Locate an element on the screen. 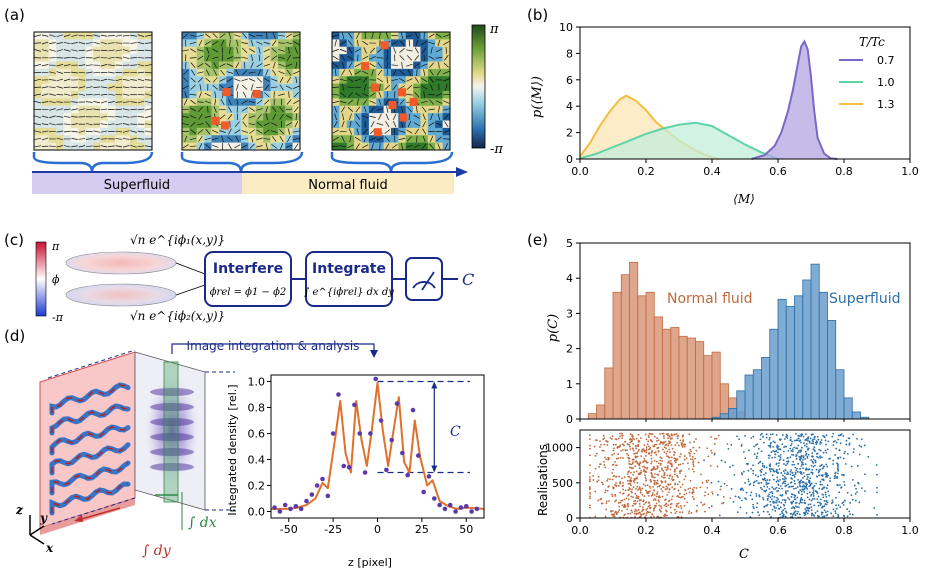  normal-fluid-bar is located at coordinates (348, 183).